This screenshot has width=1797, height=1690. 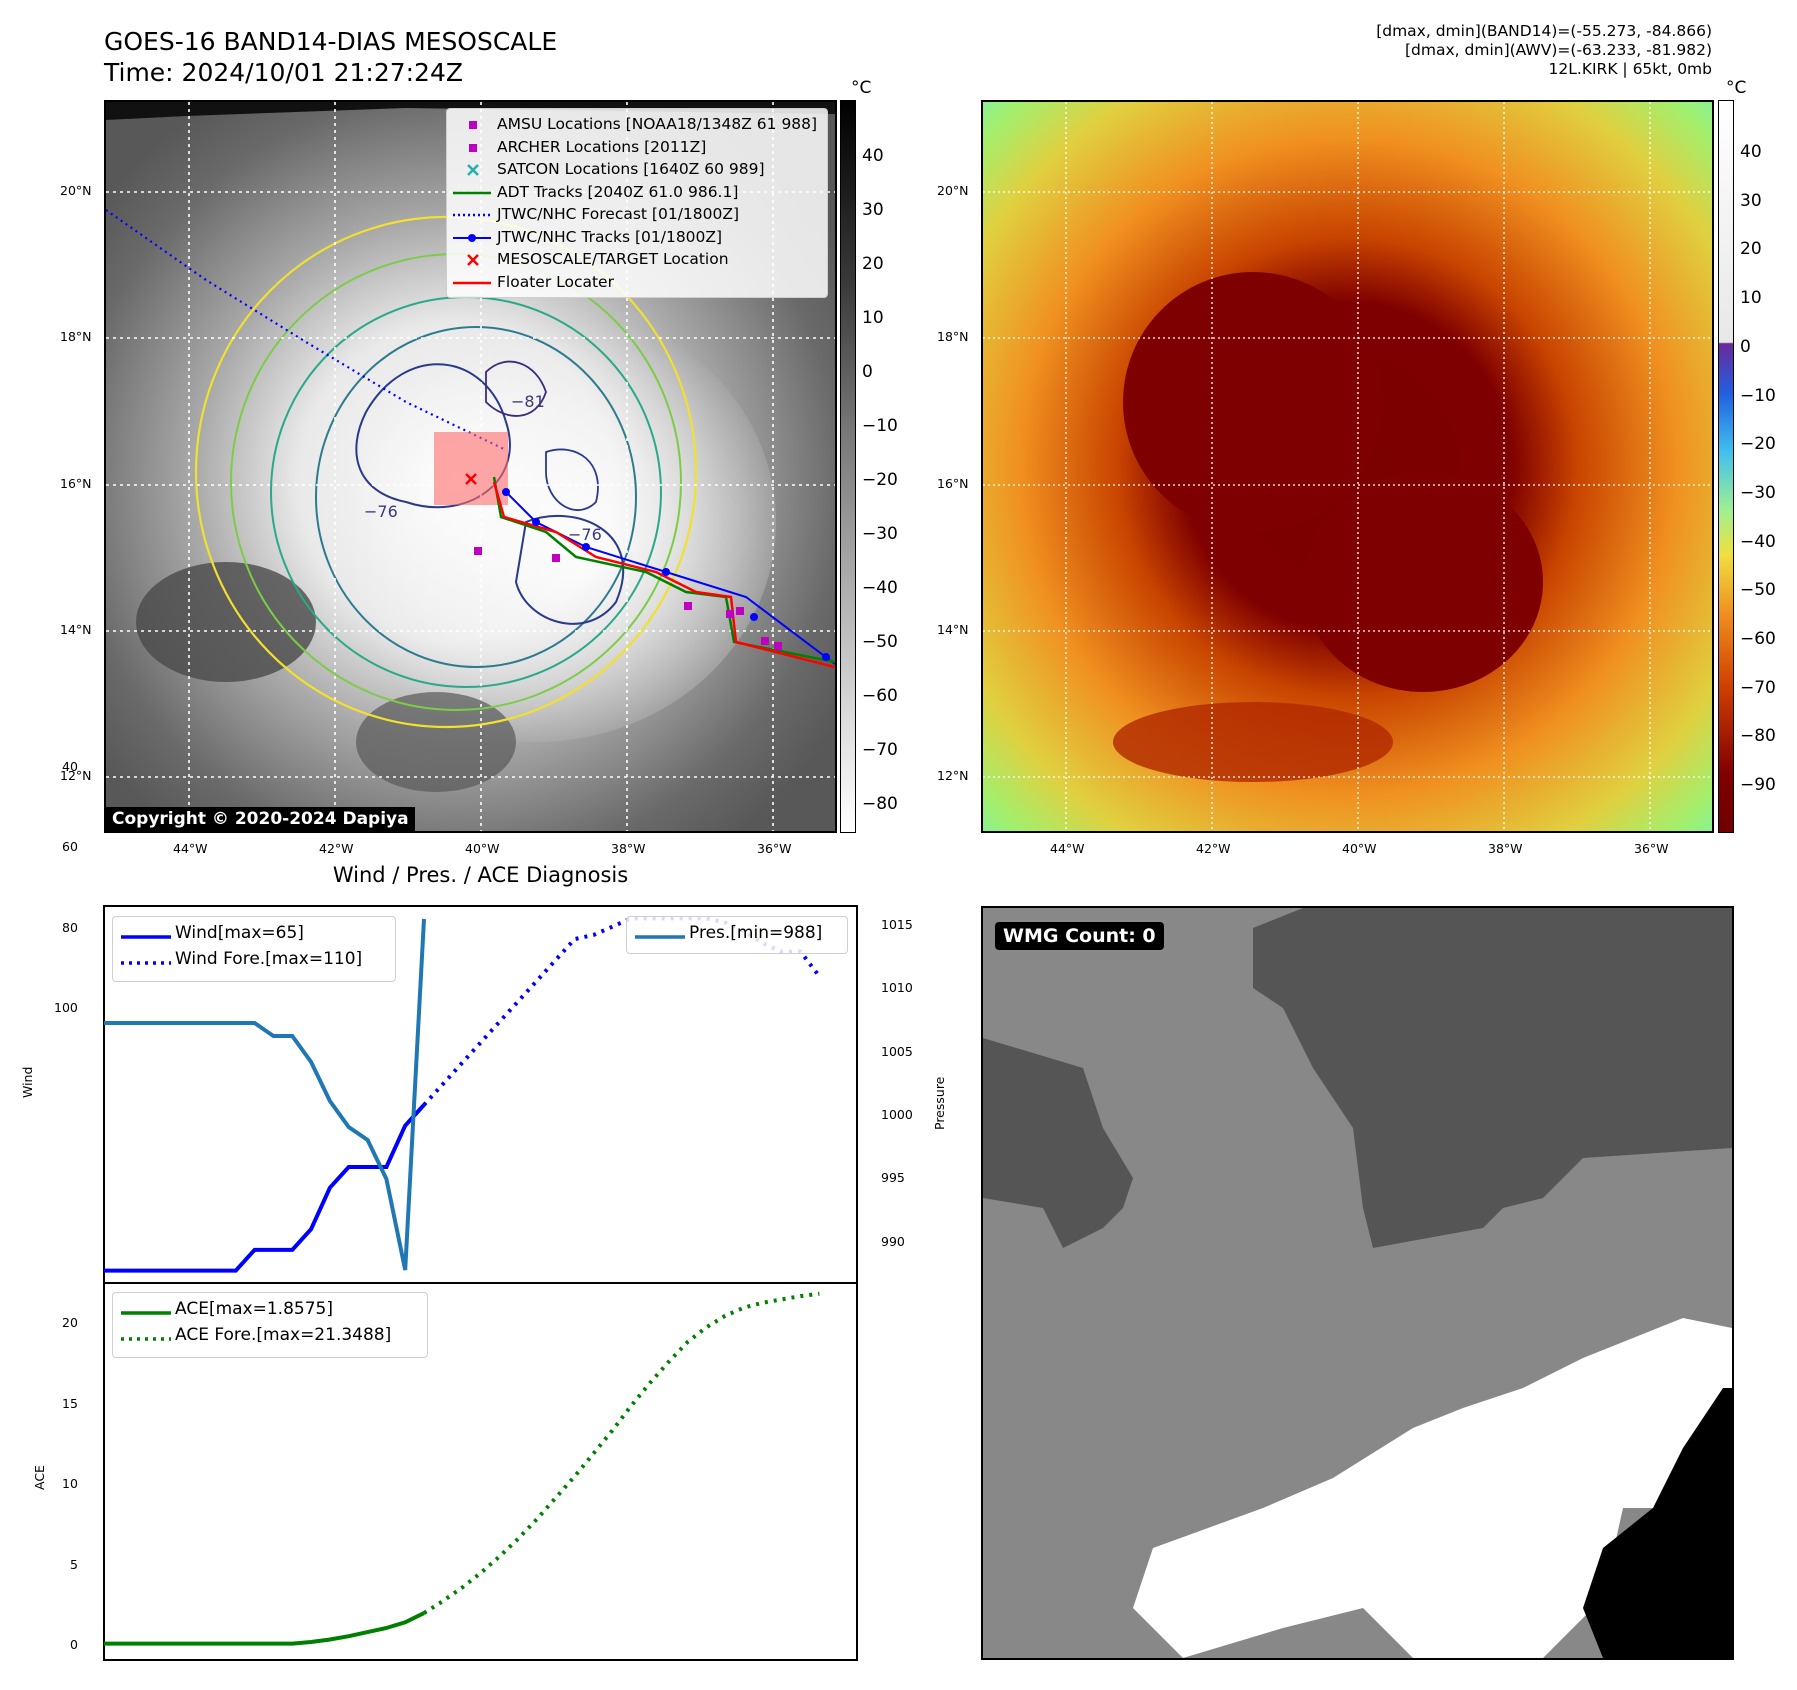 What do you see at coordinates (555, 281) in the screenshot?
I see `legend-entry: Floater Locater` at bounding box center [555, 281].